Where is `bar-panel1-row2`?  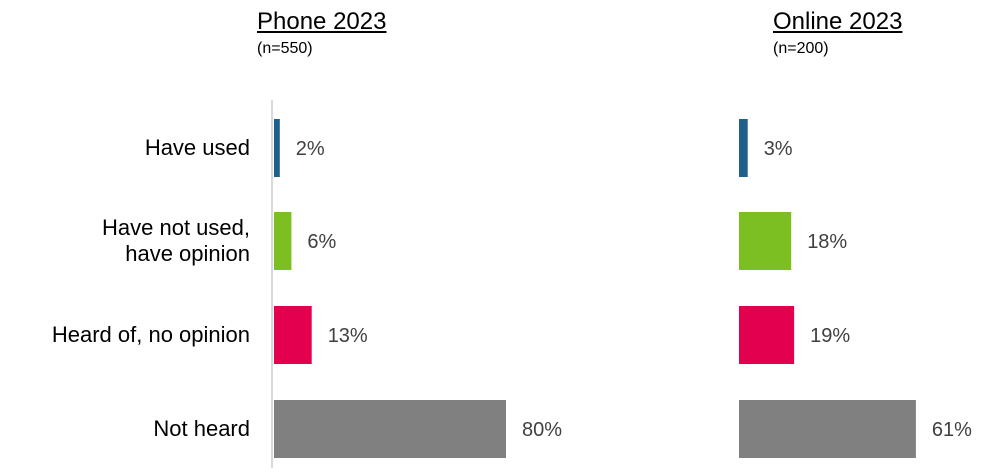 bar-panel1-row2 is located at coordinates (283, 241).